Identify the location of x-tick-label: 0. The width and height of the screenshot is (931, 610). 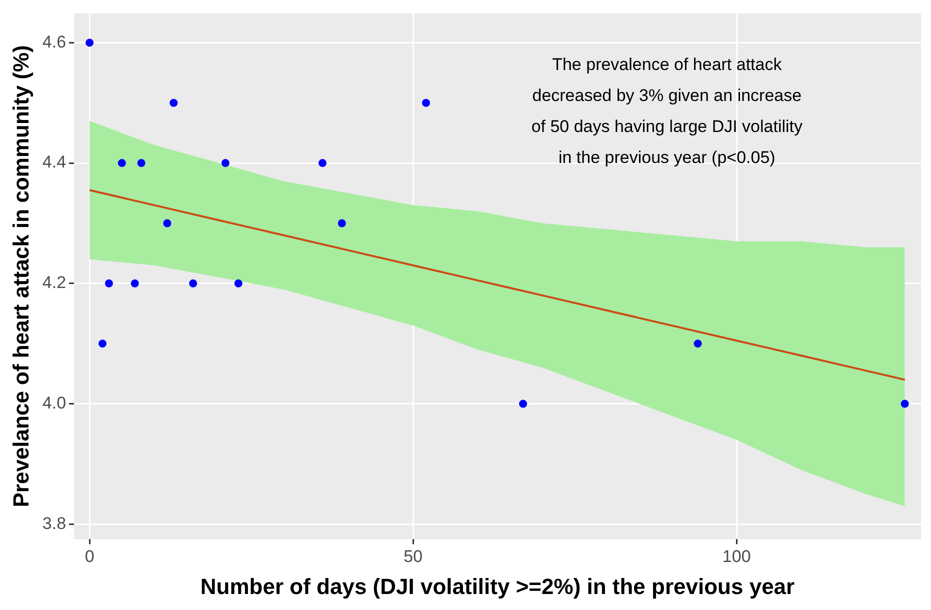
(89, 556).